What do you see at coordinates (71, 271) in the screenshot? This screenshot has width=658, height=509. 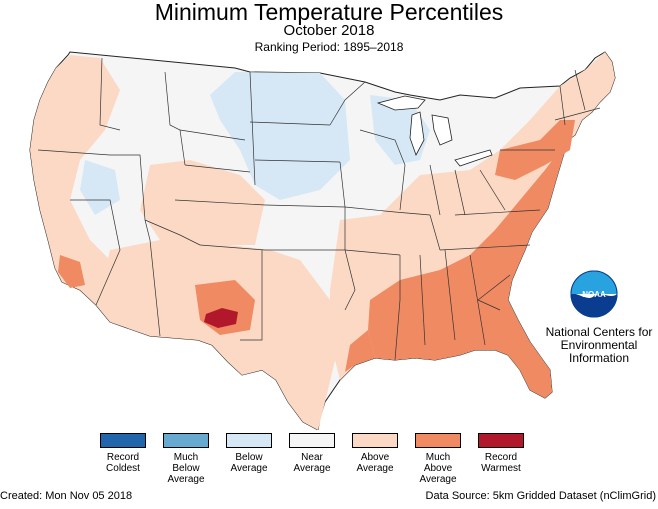 I see `region-southern-california-much-above` at bounding box center [71, 271].